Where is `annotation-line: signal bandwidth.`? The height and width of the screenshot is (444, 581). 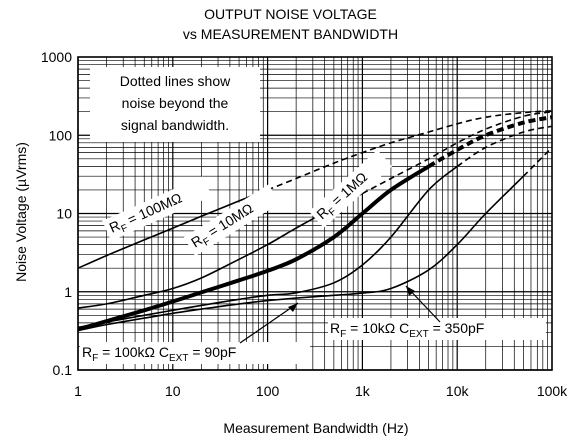 annotation-line: signal bandwidth. is located at coordinates (175, 125).